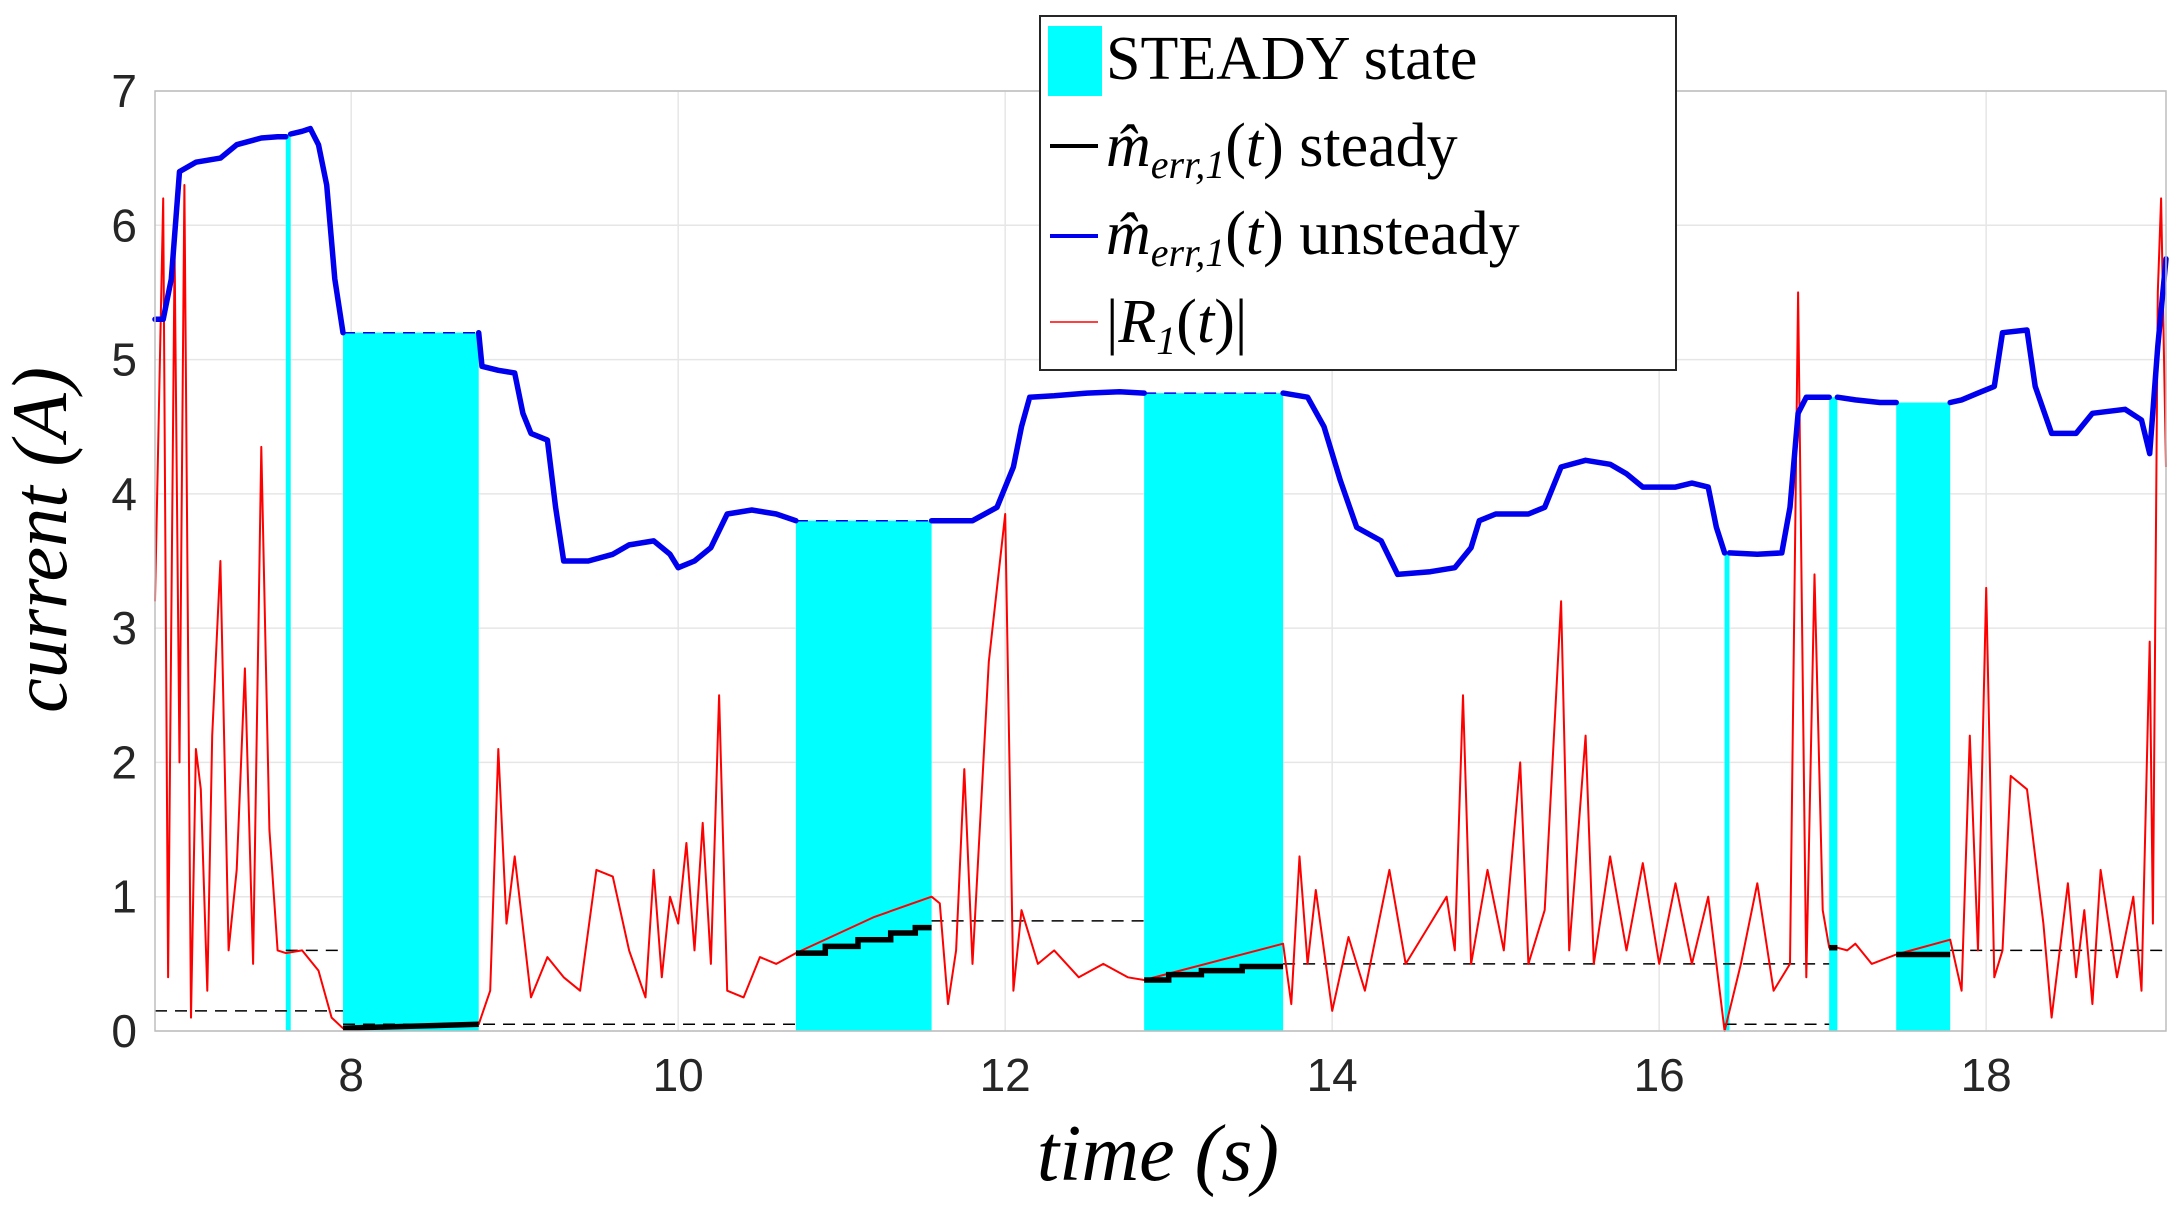 The width and height of the screenshot is (2174, 1217). Describe the element at coordinates (124, 1031) in the screenshot. I see `y-tick-label: 0` at that location.